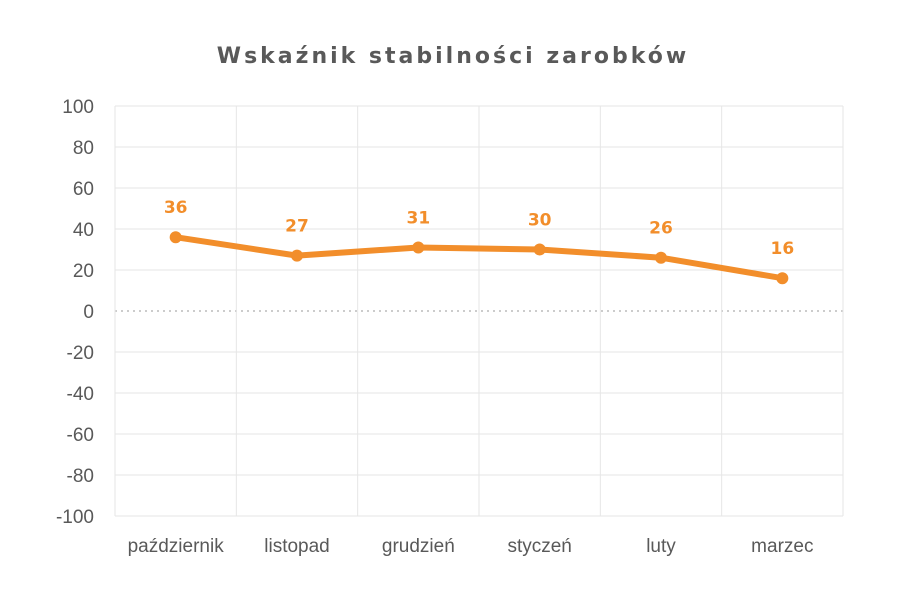 This screenshot has height=608, width=920. Describe the element at coordinates (83, 189) in the screenshot. I see `y-tick-label: 60` at that location.